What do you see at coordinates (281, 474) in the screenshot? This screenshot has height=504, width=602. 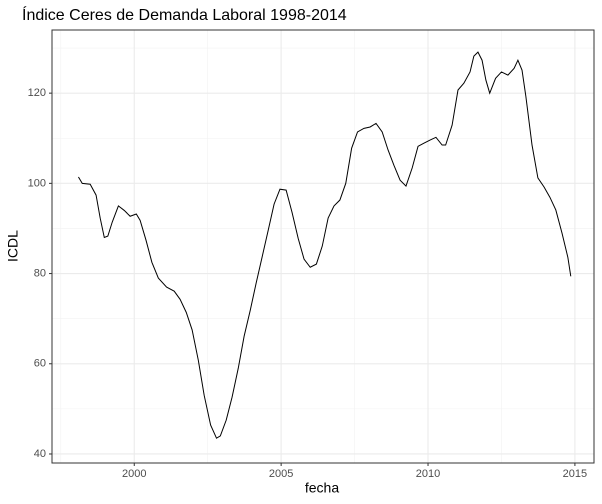 I see `x-tick-label: 2005` at bounding box center [281, 474].